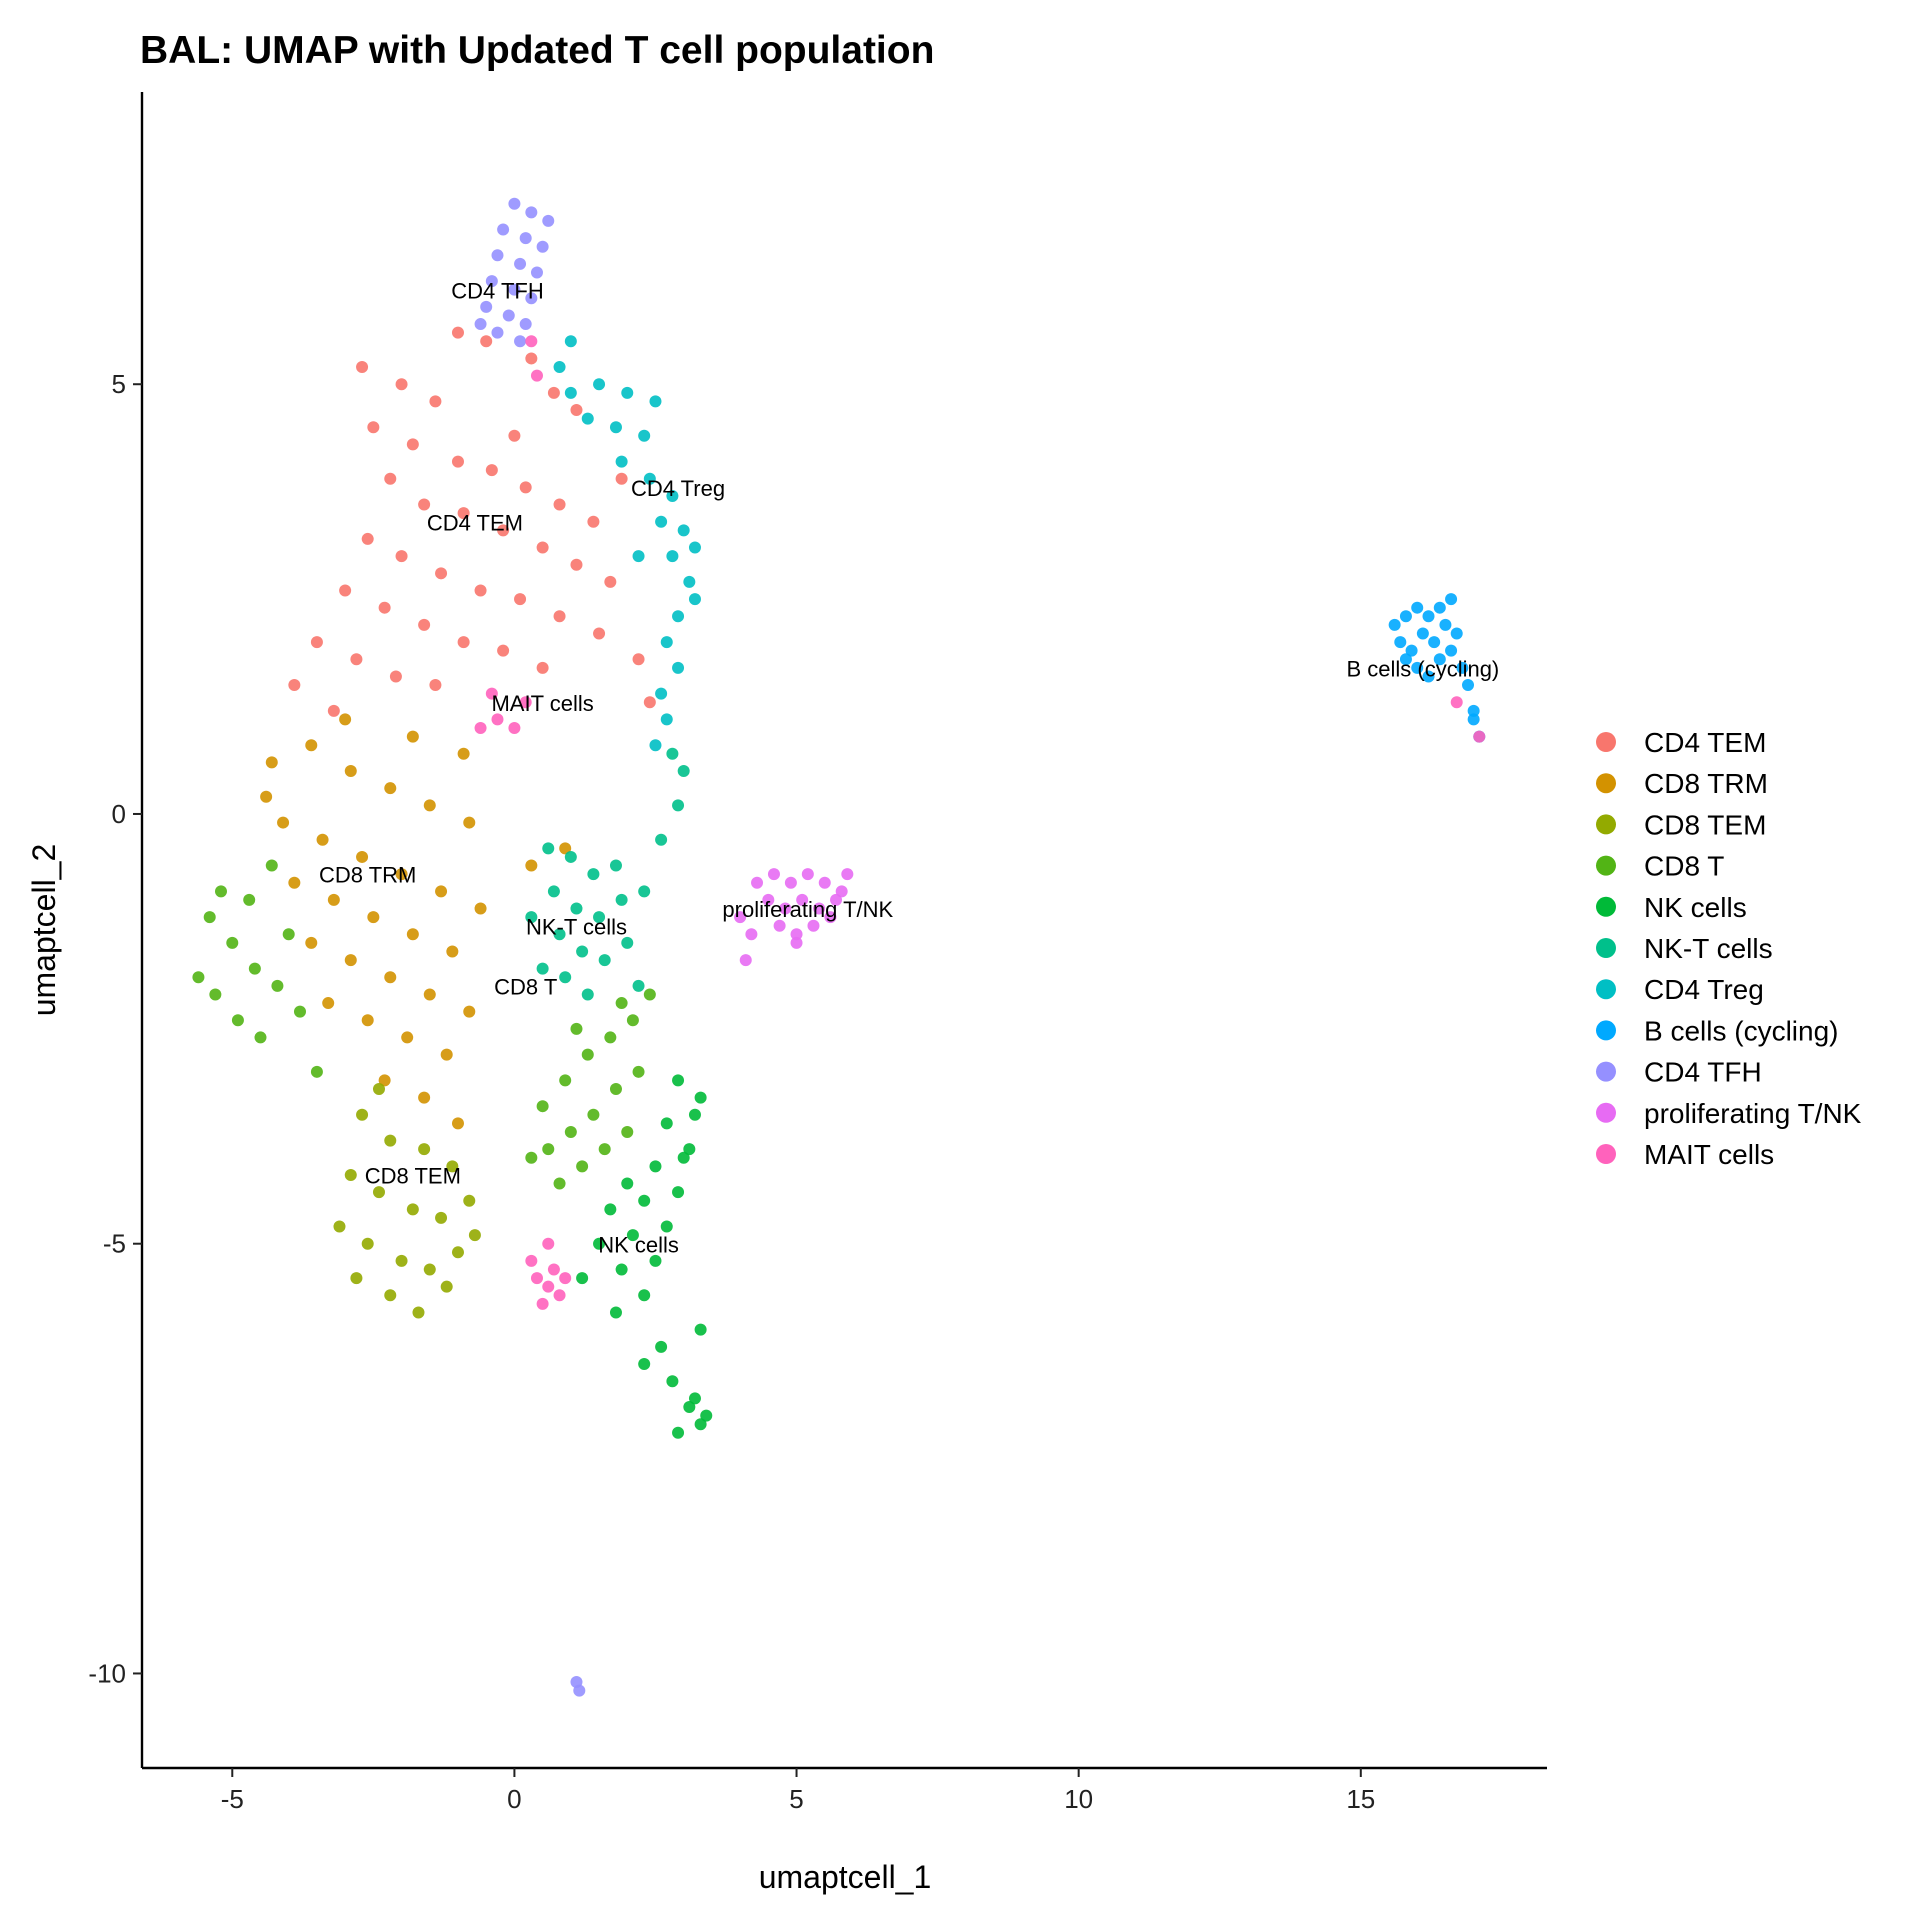 Image resolution: width=1920 pixels, height=1920 pixels. I want to click on y-tick-label-0: -10, so click(107, 1673).